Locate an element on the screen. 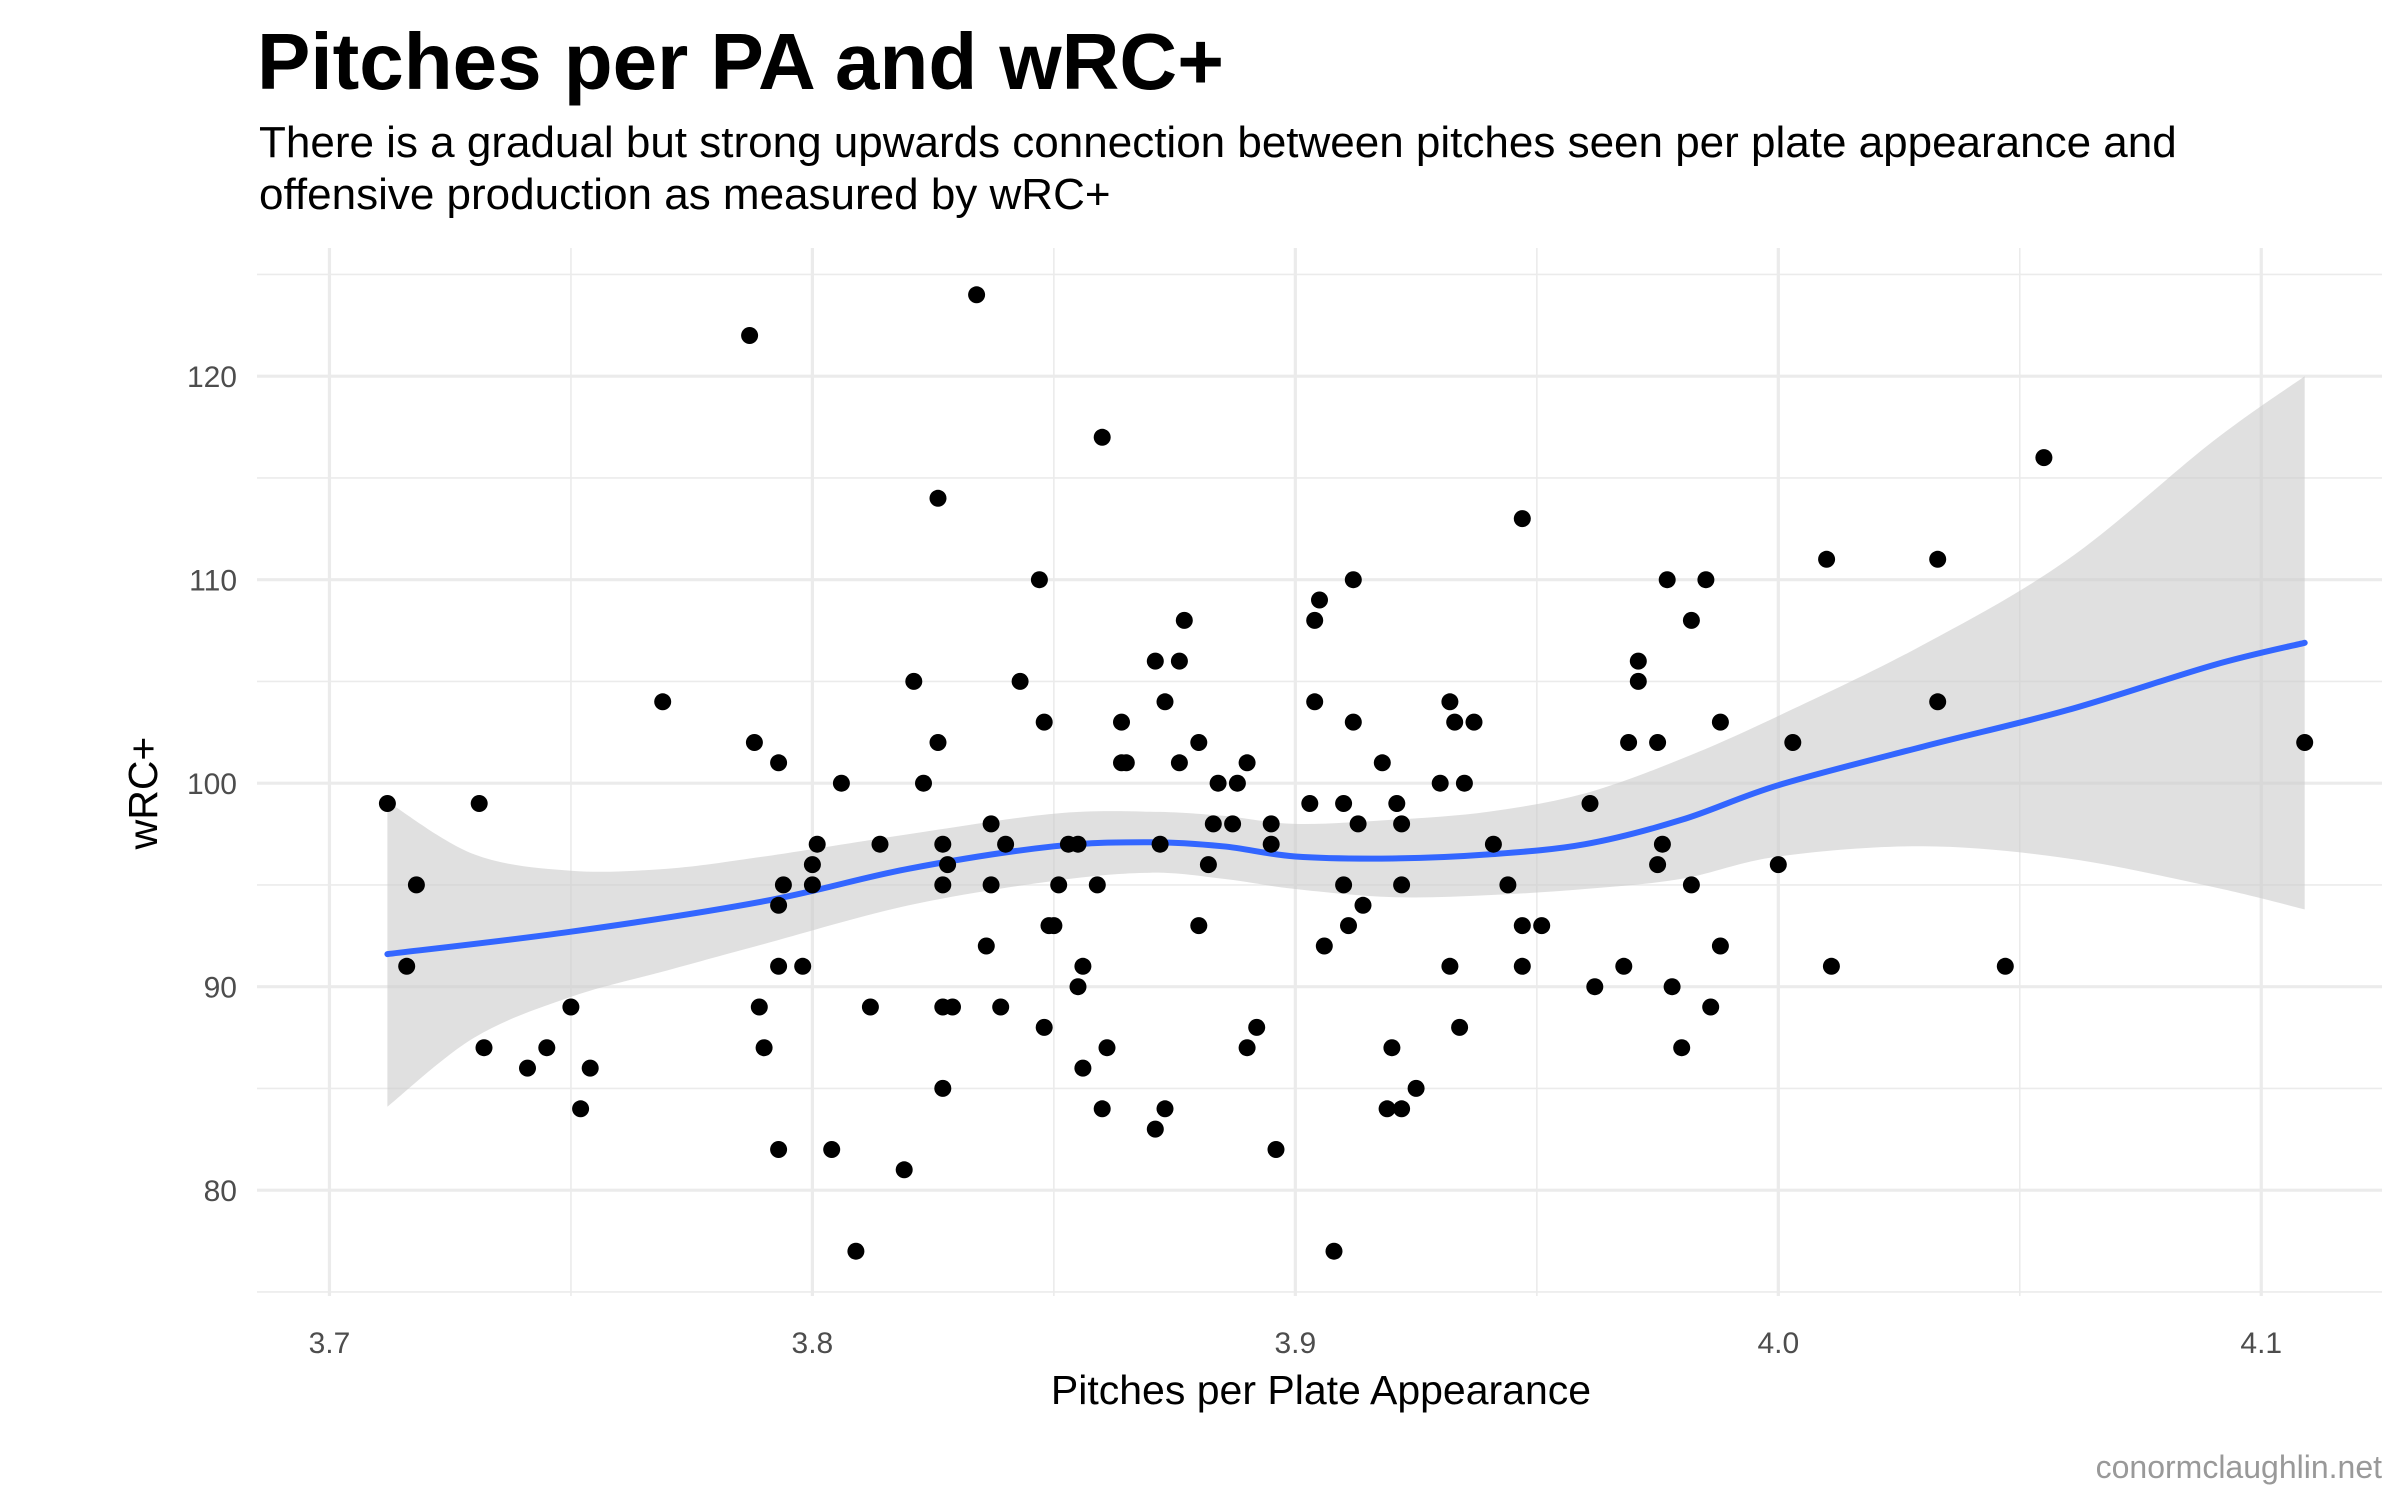  y-axis-ticks: 80 90 100 110 120 is located at coordinates (212, 784).